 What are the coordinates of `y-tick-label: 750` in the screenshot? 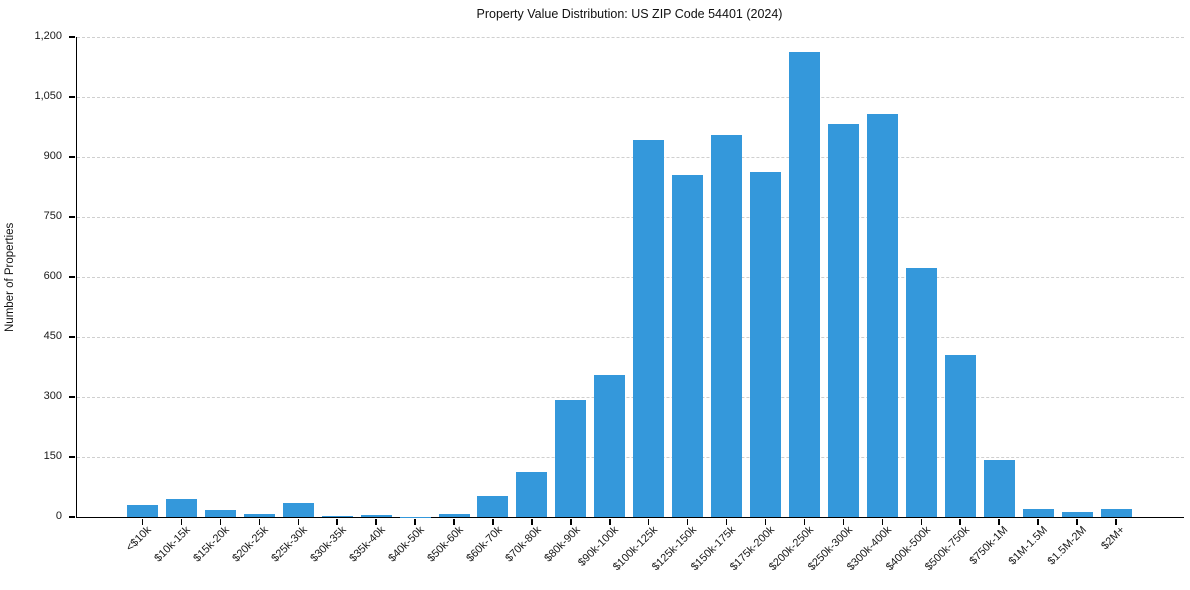 It's located at (52, 216).